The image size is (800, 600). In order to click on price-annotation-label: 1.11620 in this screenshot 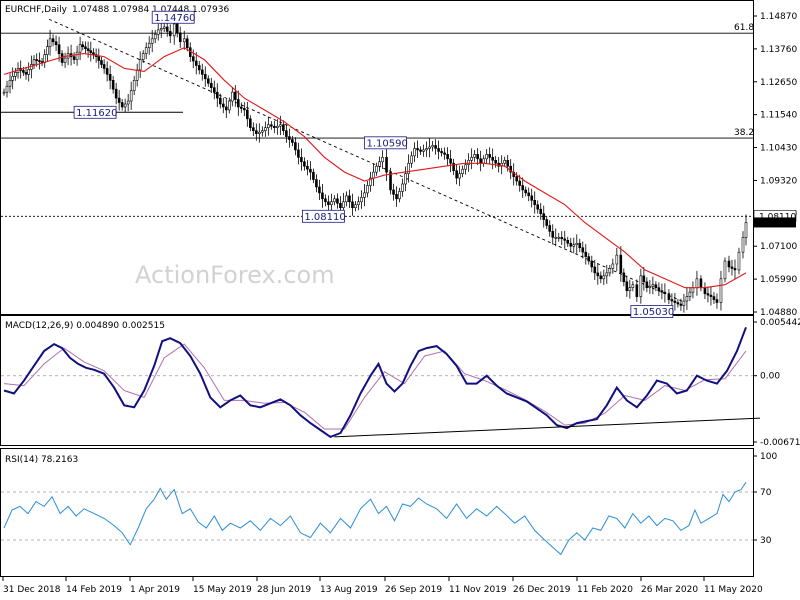, I will do `click(96, 113)`.